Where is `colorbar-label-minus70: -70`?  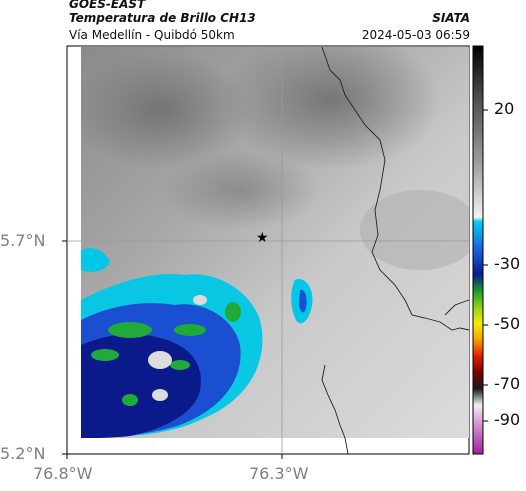 colorbar-label-minus70: -70 is located at coordinates (507, 383).